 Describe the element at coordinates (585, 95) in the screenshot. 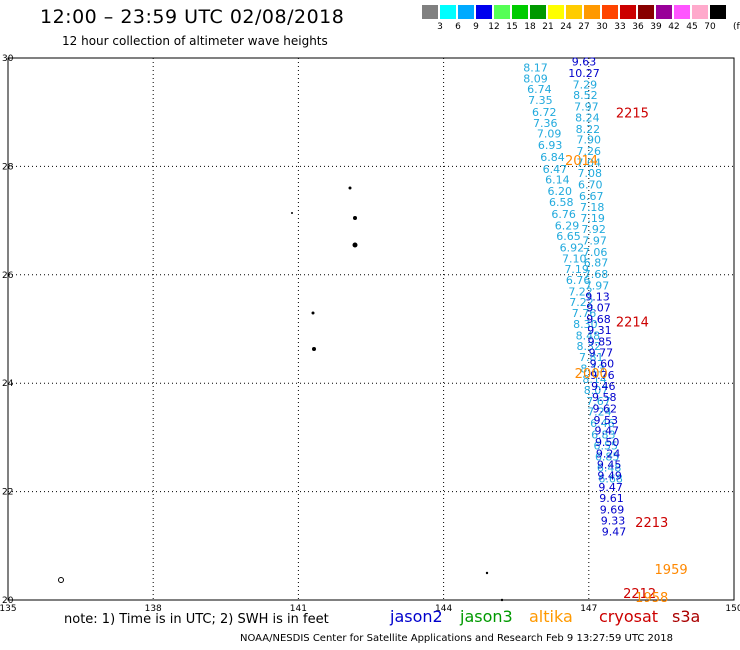

I see `swh-value: 8.52` at that location.